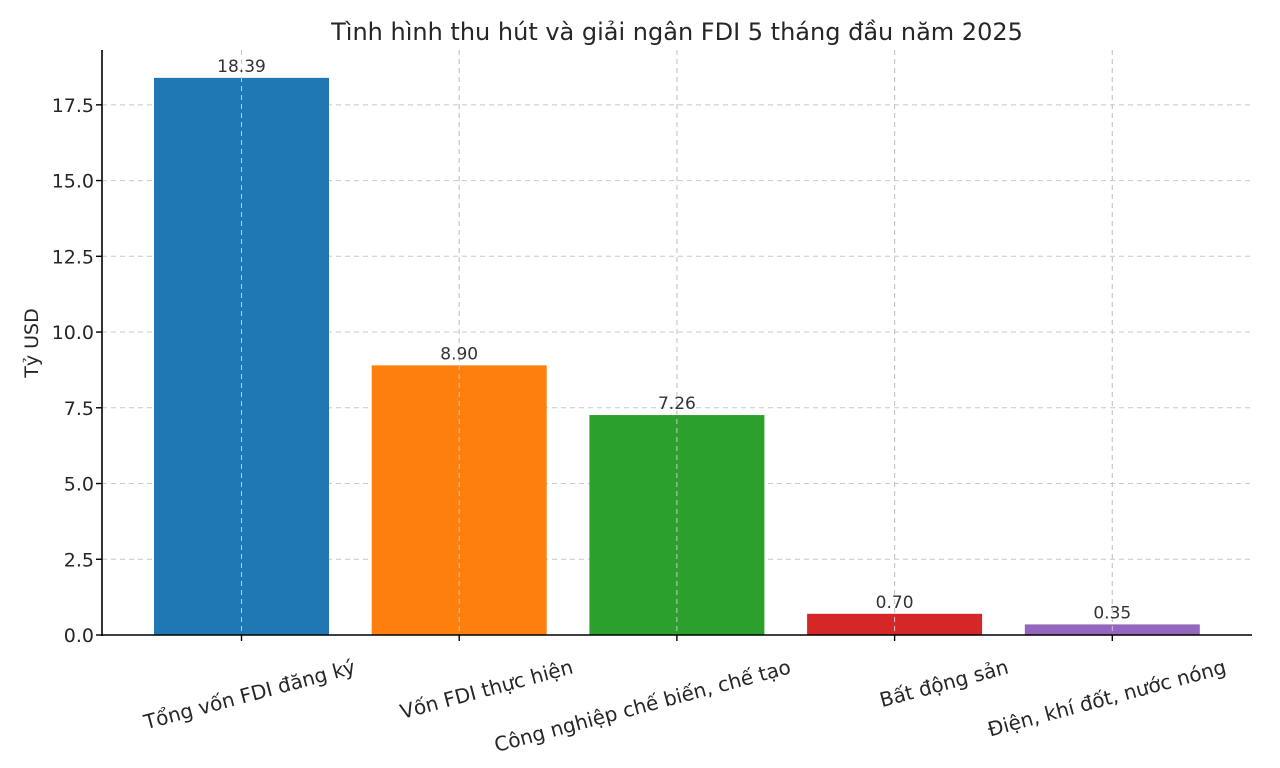 Image resolution: width=1280 pixels, height=768 pixels. Describe the element at coordinates (73, 182) in the screenshot. I see `y-tick-label: 15.0` at that location.